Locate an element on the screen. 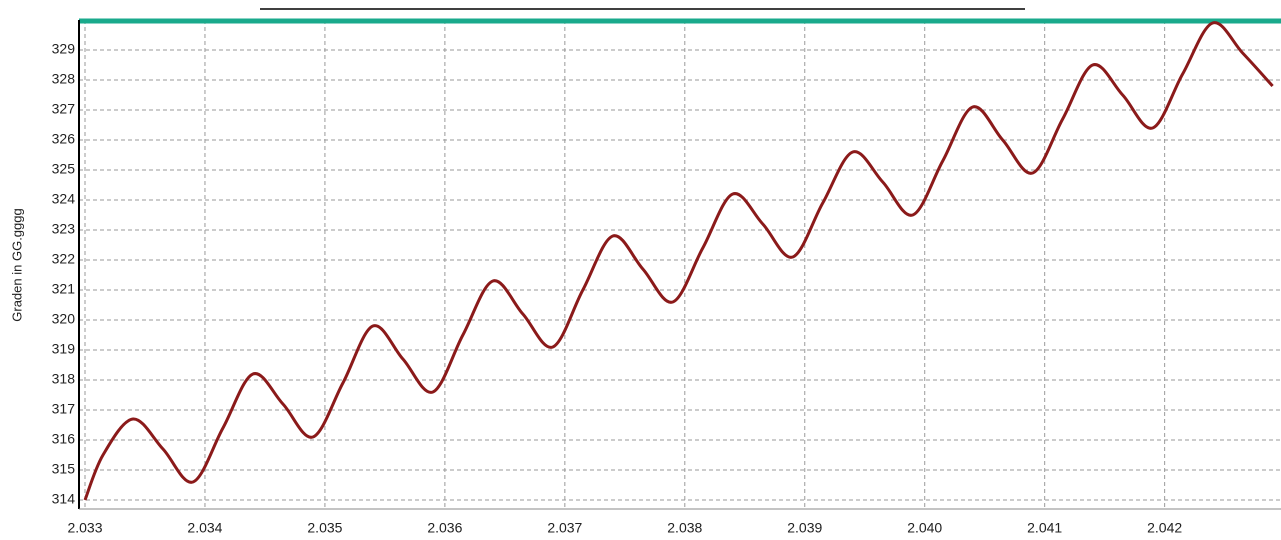 The image size is (1281, 540). y-tick-label: 320 is located at coordinates (64, 319).